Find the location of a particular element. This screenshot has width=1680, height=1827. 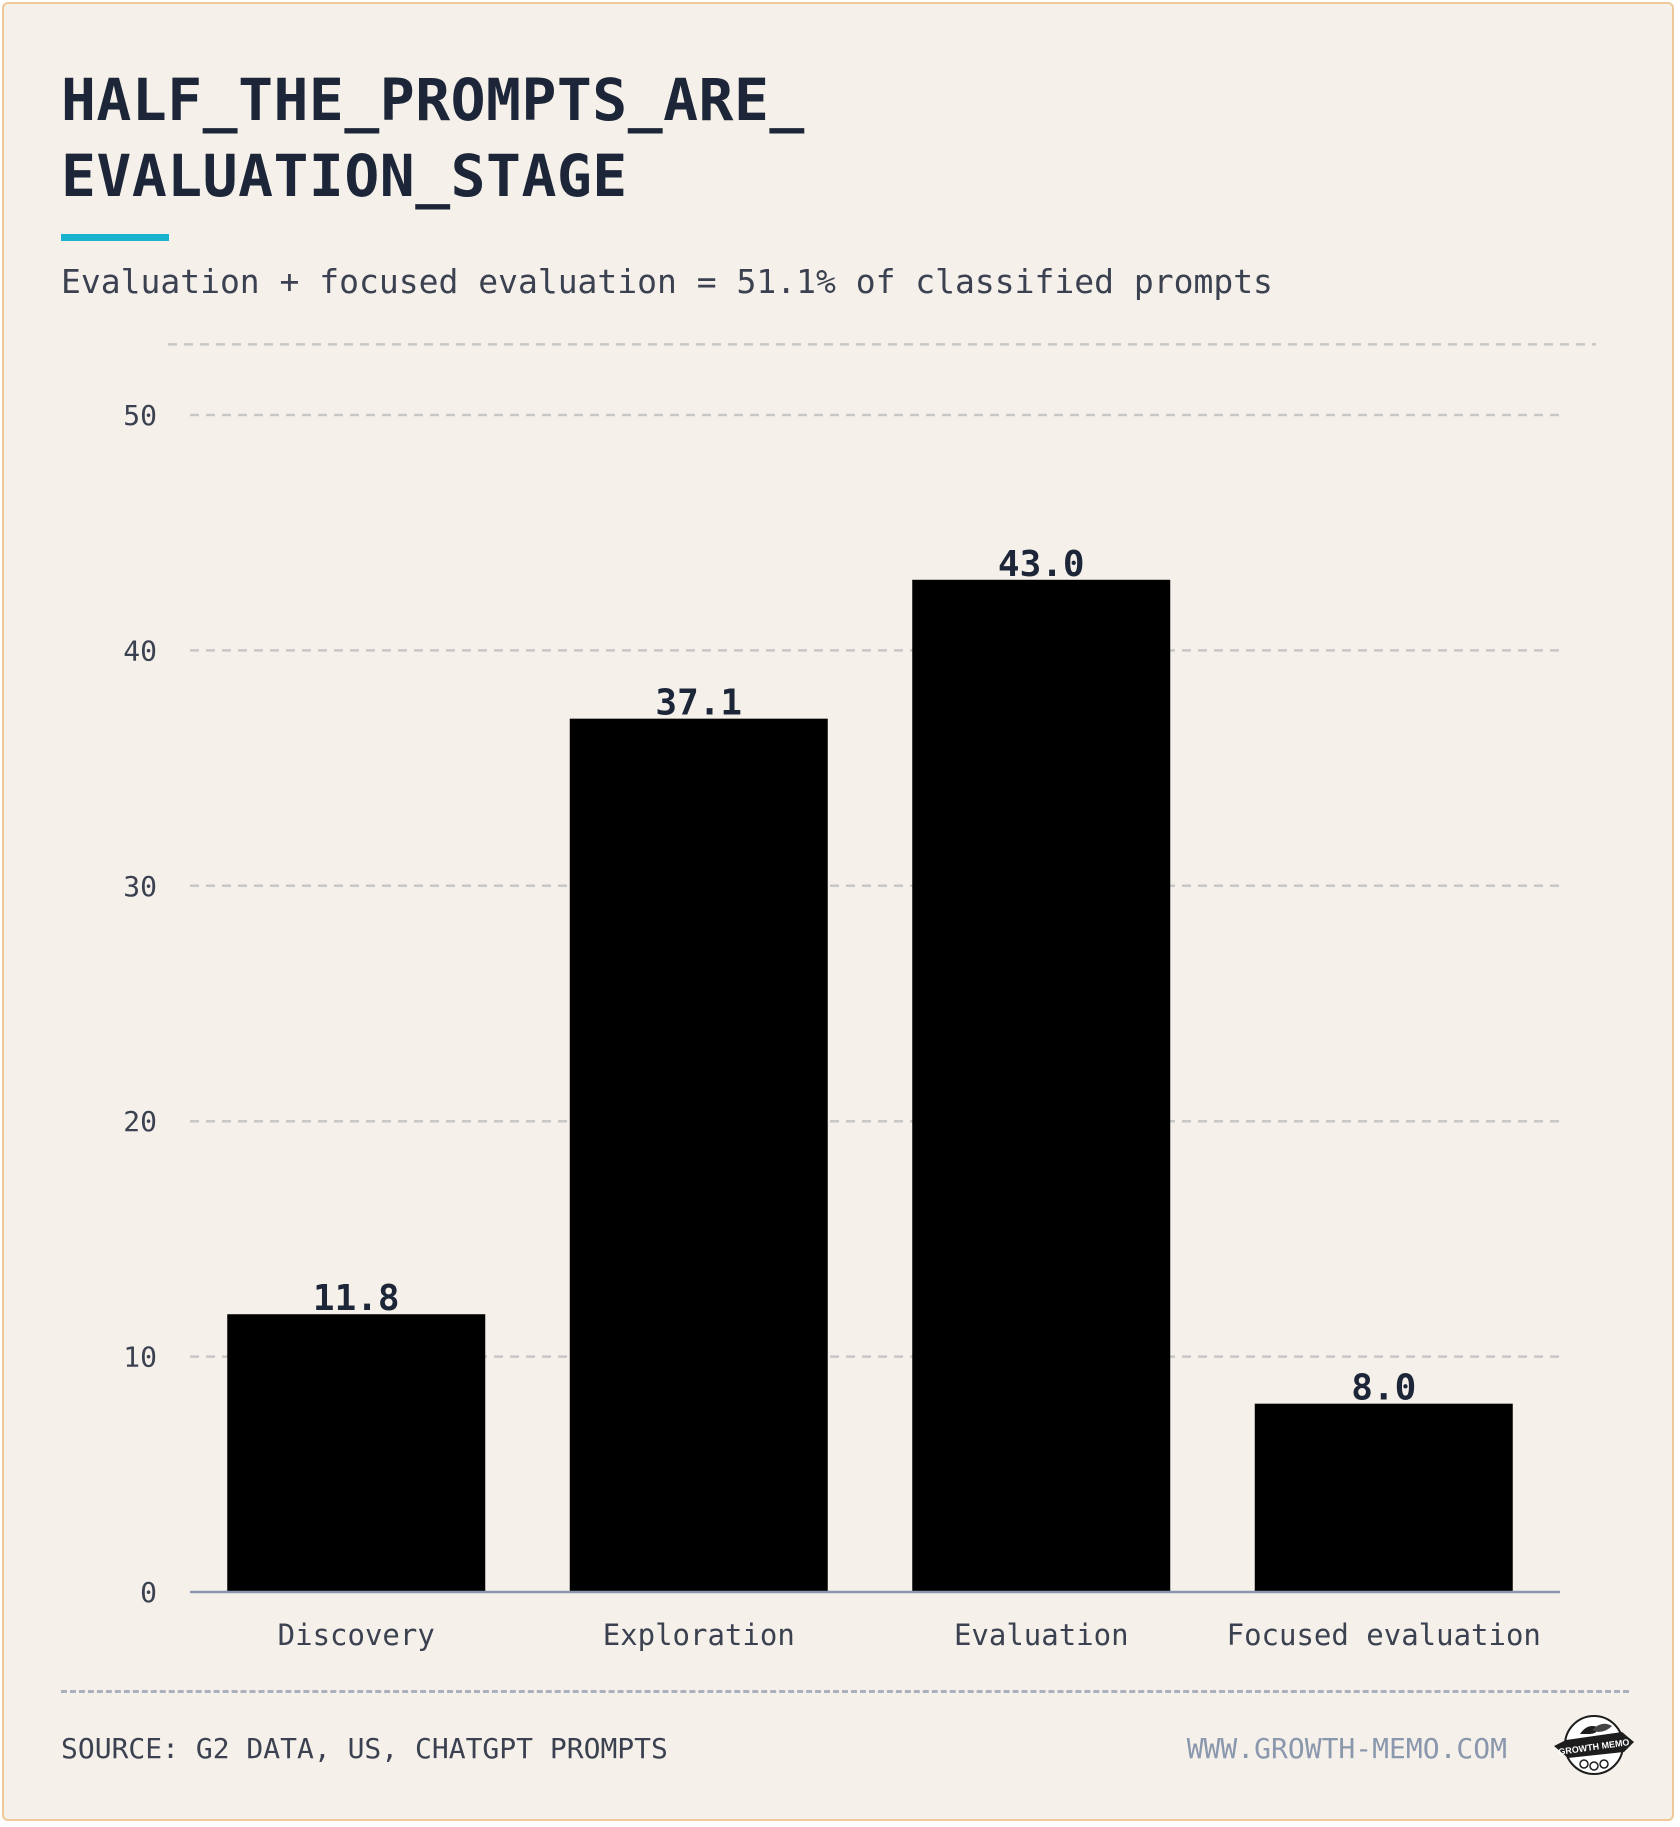

y-tick-label: 0 is located at coordinates (148, 1592).